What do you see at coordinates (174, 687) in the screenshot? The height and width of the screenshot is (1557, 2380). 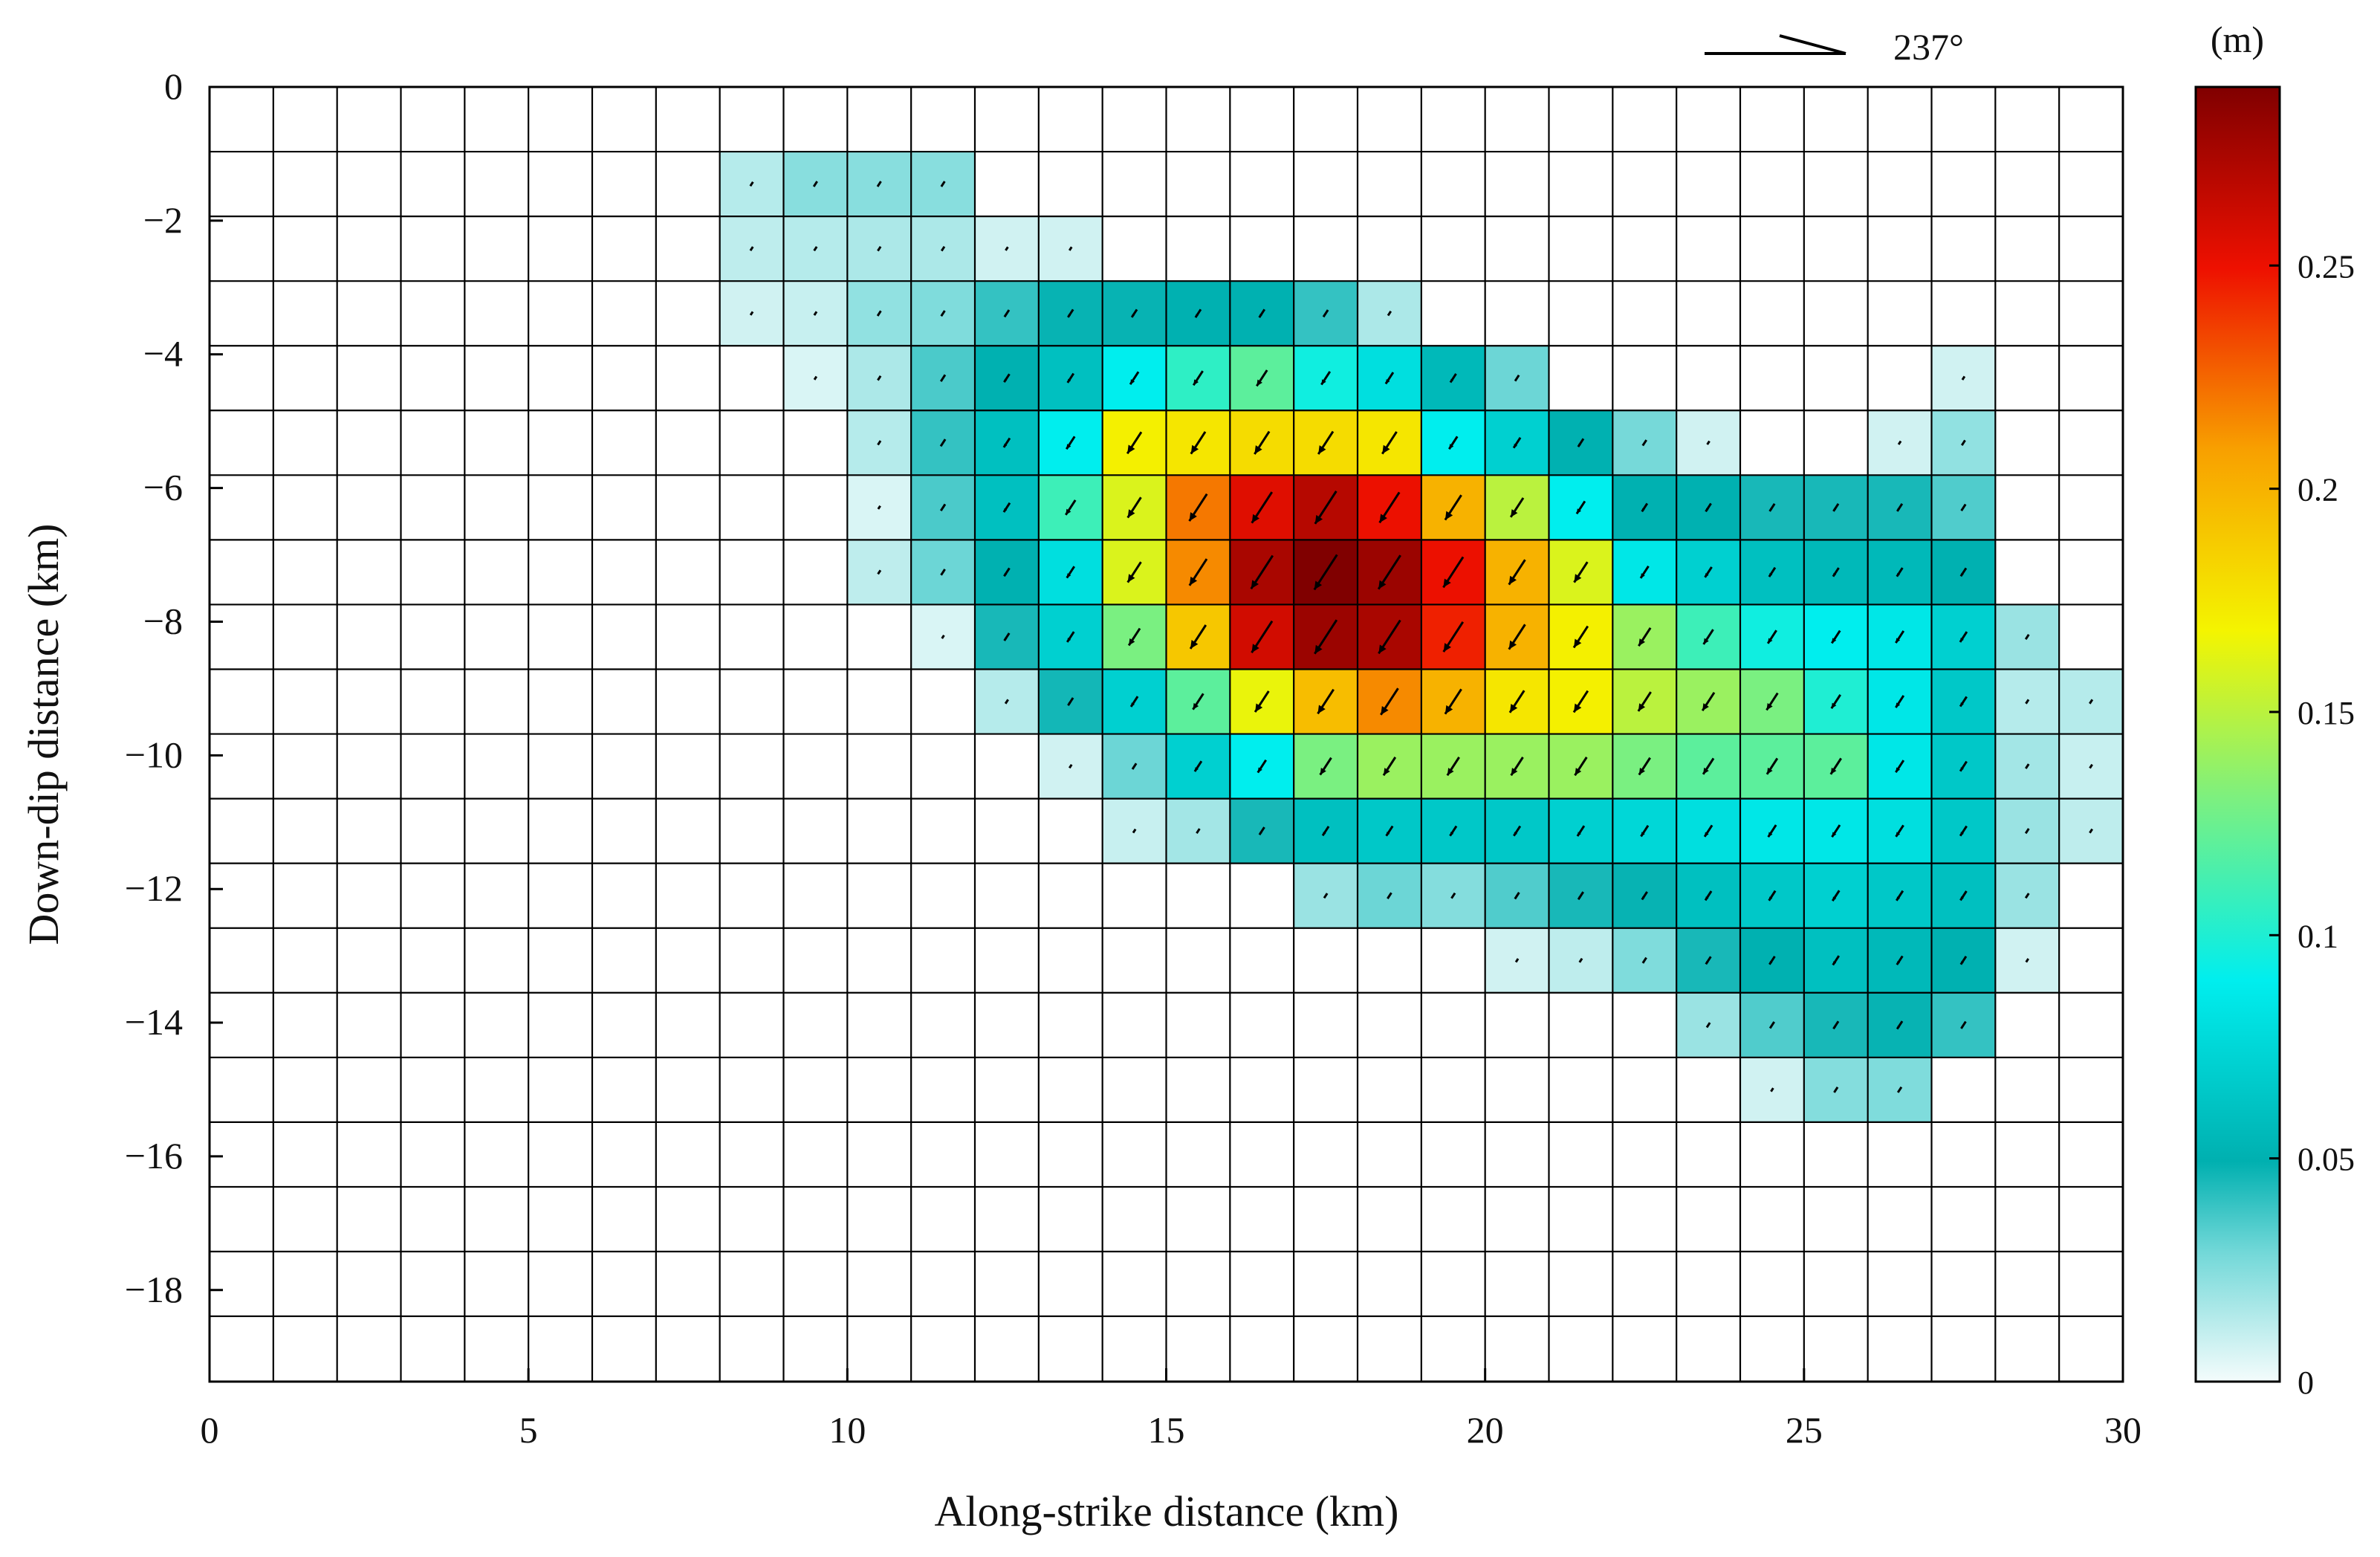 I see `y-axis: 0 −2 −4 −6 −8 −10 −12 −14 −16 −18` at bounding box center [174, 687].